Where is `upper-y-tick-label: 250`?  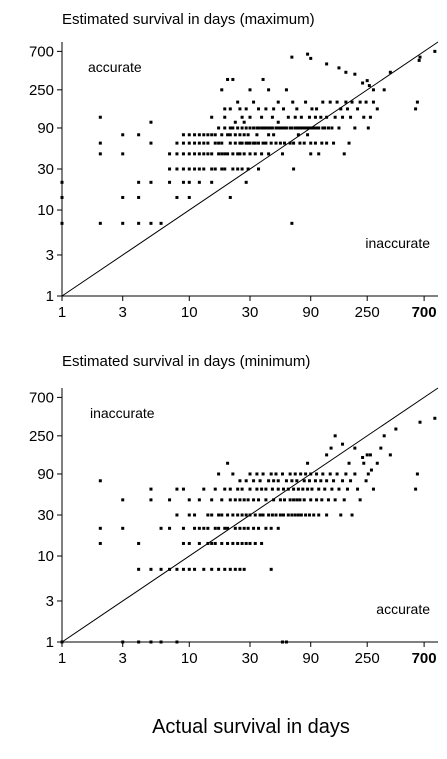
upper-y-tick-label: 250 is located at coordinates (41, 90).